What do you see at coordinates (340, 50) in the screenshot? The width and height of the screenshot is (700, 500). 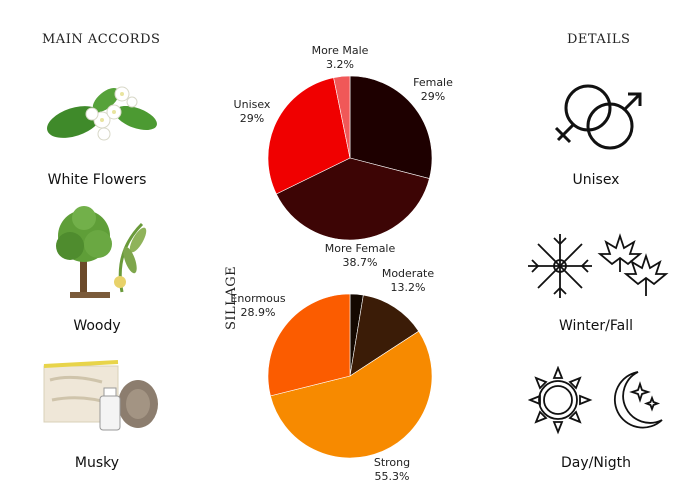 I see `pie1-label-more-male: More Male` at bounding box center [340, 50].